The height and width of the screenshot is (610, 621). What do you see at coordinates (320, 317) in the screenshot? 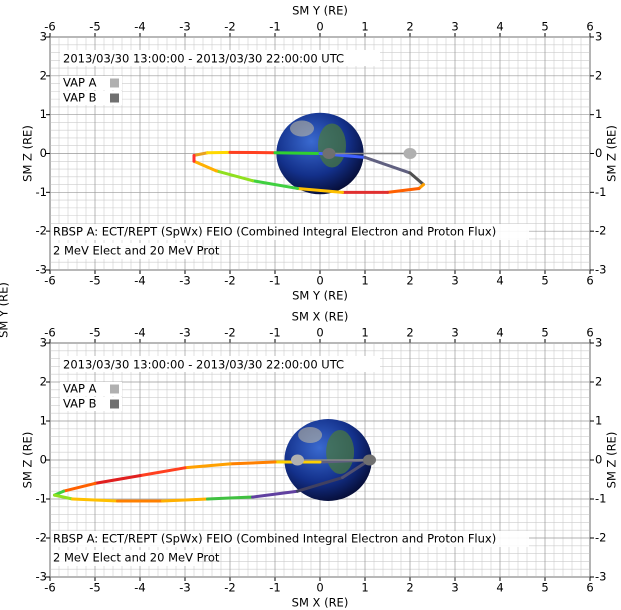
I see `x2-axis-title: SM X (RE)` at bounding box center [320, 317].